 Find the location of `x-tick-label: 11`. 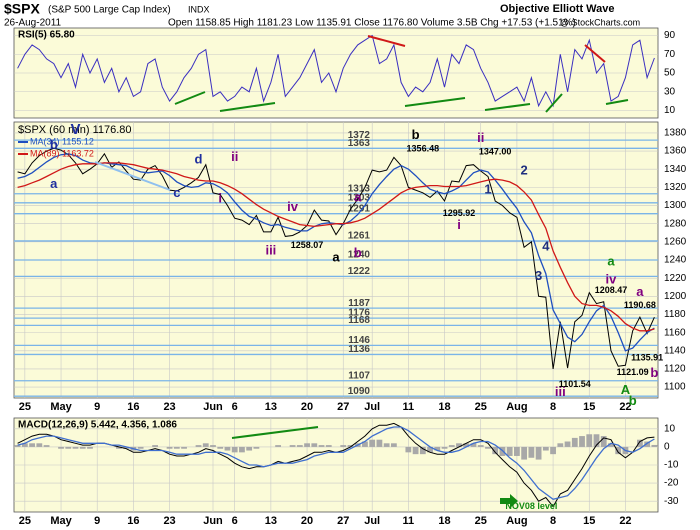

x-tick-label: 11 is located at coordinates (409, 407).